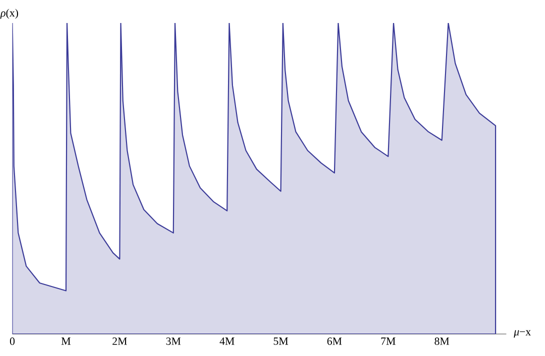  I want to click on x-tick-label: 7M, so click(388, 341).